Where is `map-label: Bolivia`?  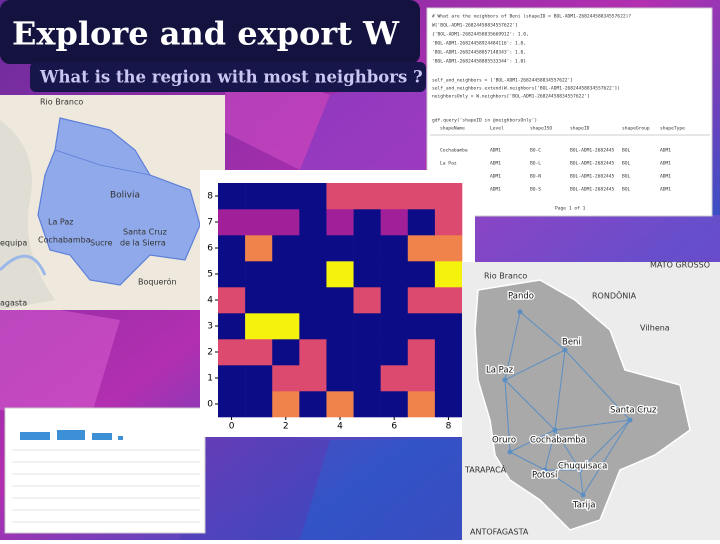
map-label: Bolivia is located at coordinates (125, 196).